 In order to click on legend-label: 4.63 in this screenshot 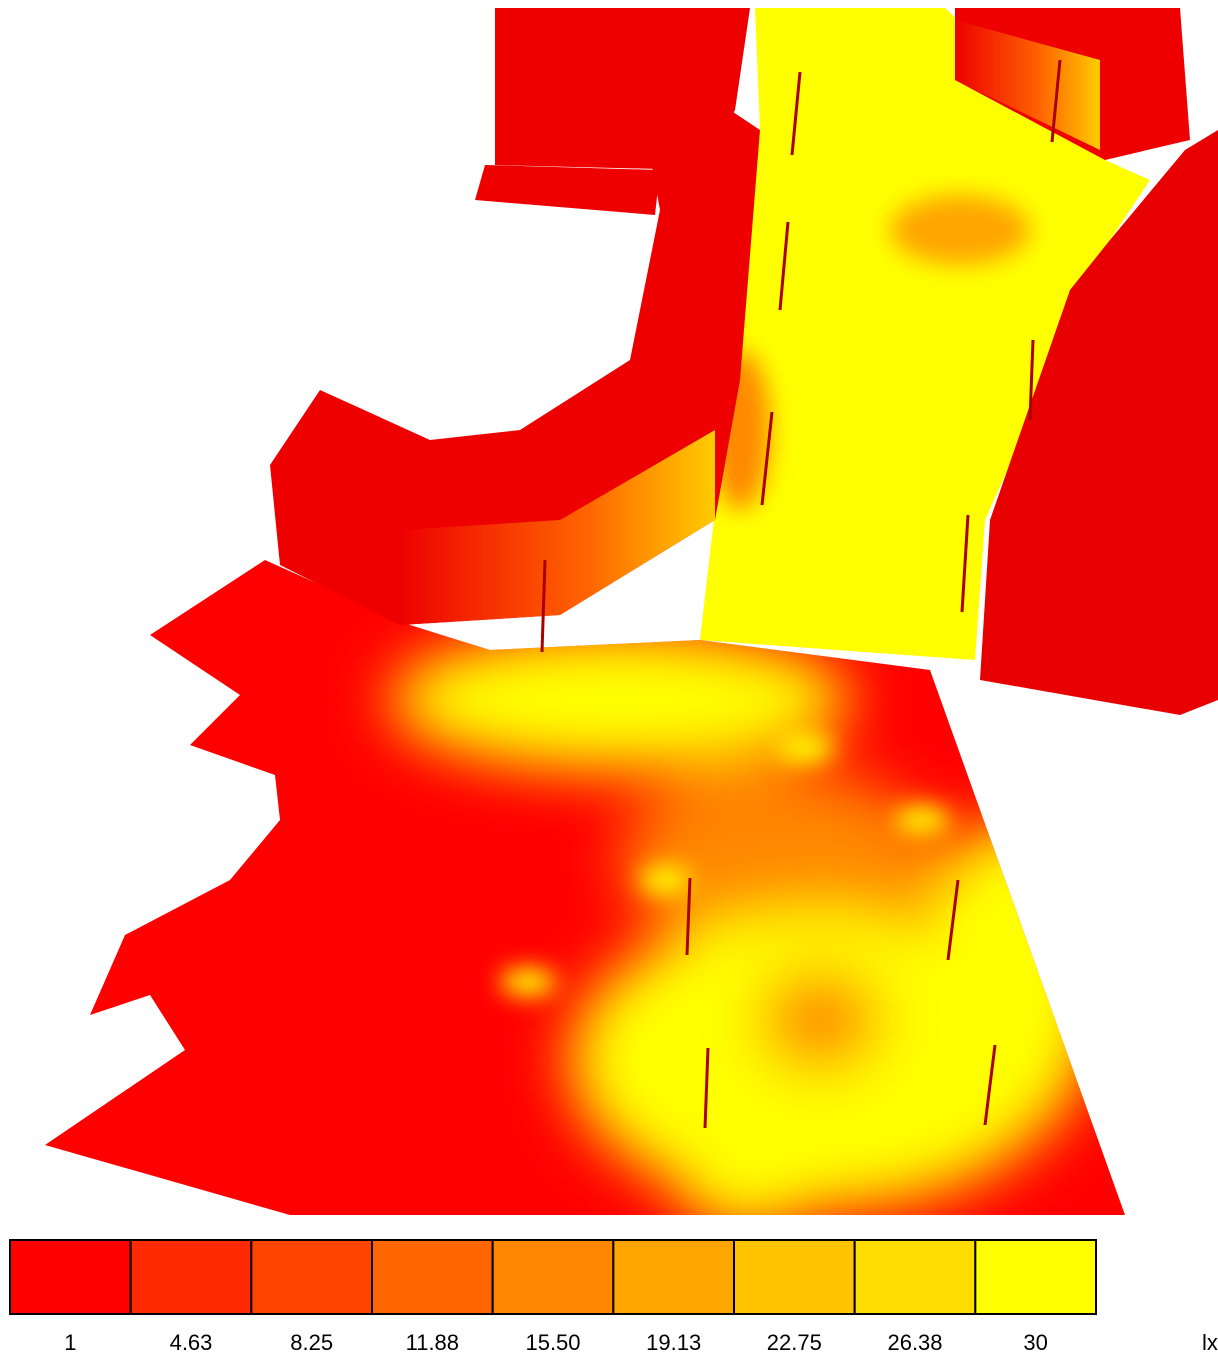, I will do `click(191, 1342)`.